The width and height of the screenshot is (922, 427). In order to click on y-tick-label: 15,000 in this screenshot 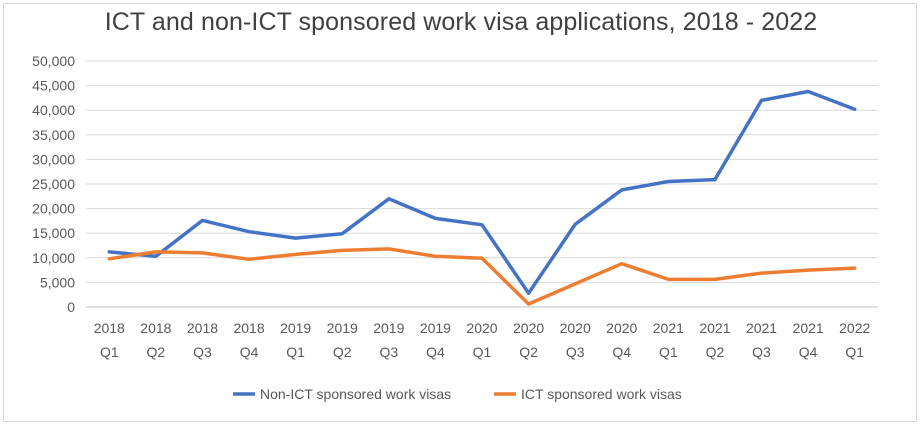, I will do `click(53, 233)`.